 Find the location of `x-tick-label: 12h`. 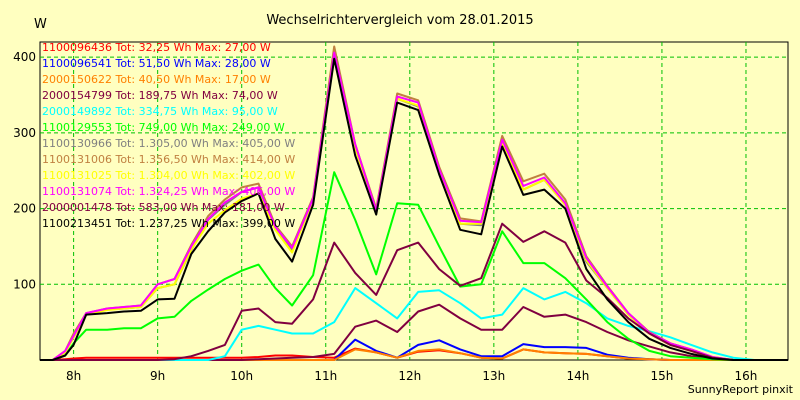

x-tick-label: 12h is located at coordinates (409, 376).